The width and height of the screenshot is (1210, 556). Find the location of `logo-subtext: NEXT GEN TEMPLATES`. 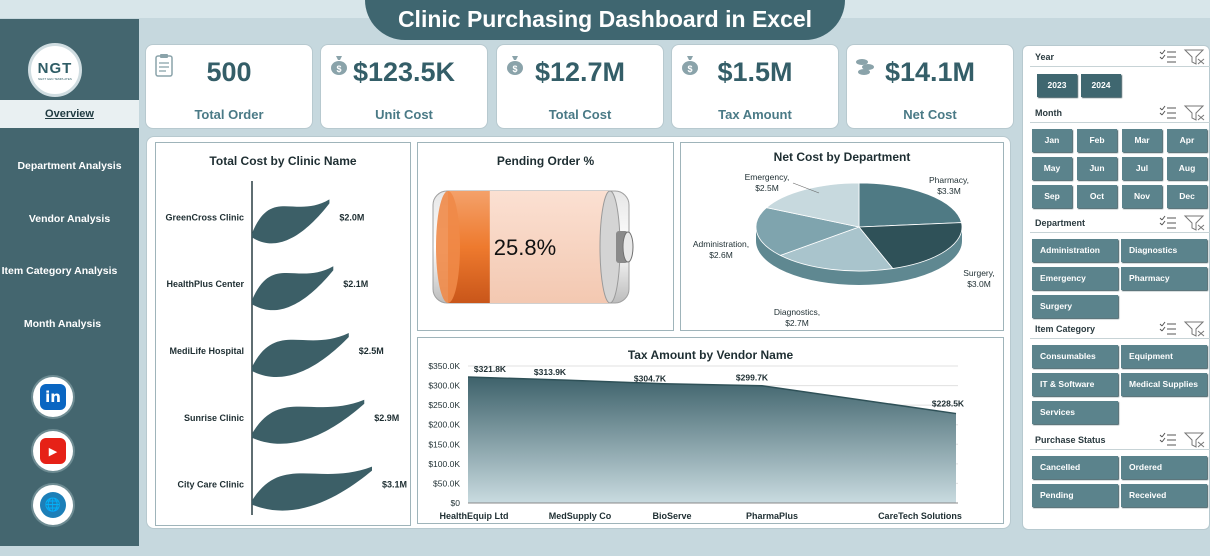

logo-subtext: NEXT GEN TEMPLATES is located at coordinates (55, 78).